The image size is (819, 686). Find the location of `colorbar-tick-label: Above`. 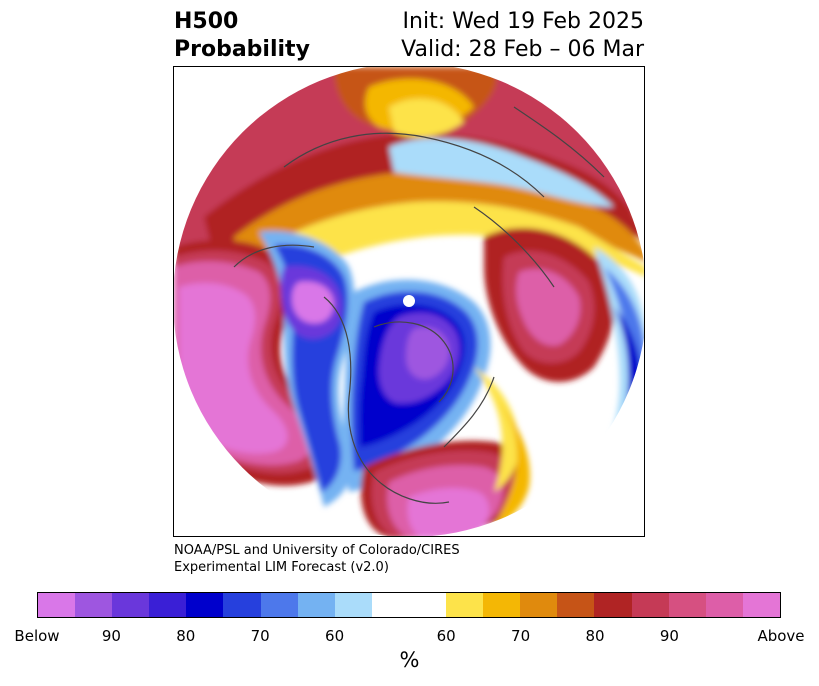

colorbar-tick-label: Above is located at coordinates (781, 636).